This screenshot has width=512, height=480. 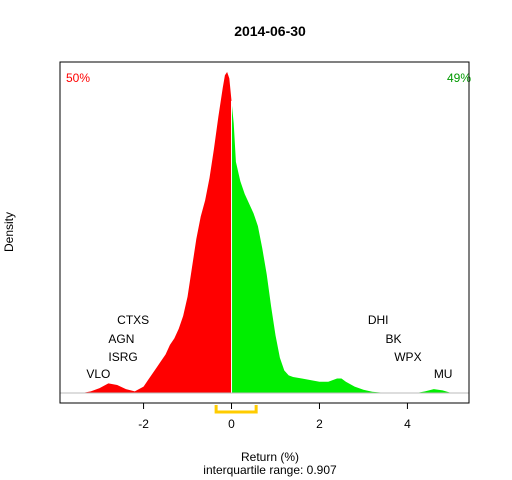 What do you see at coordinates (270, 457) in the screenshot?
I see `x-axis-label: Return (%)` at bounding box center [270, 457].